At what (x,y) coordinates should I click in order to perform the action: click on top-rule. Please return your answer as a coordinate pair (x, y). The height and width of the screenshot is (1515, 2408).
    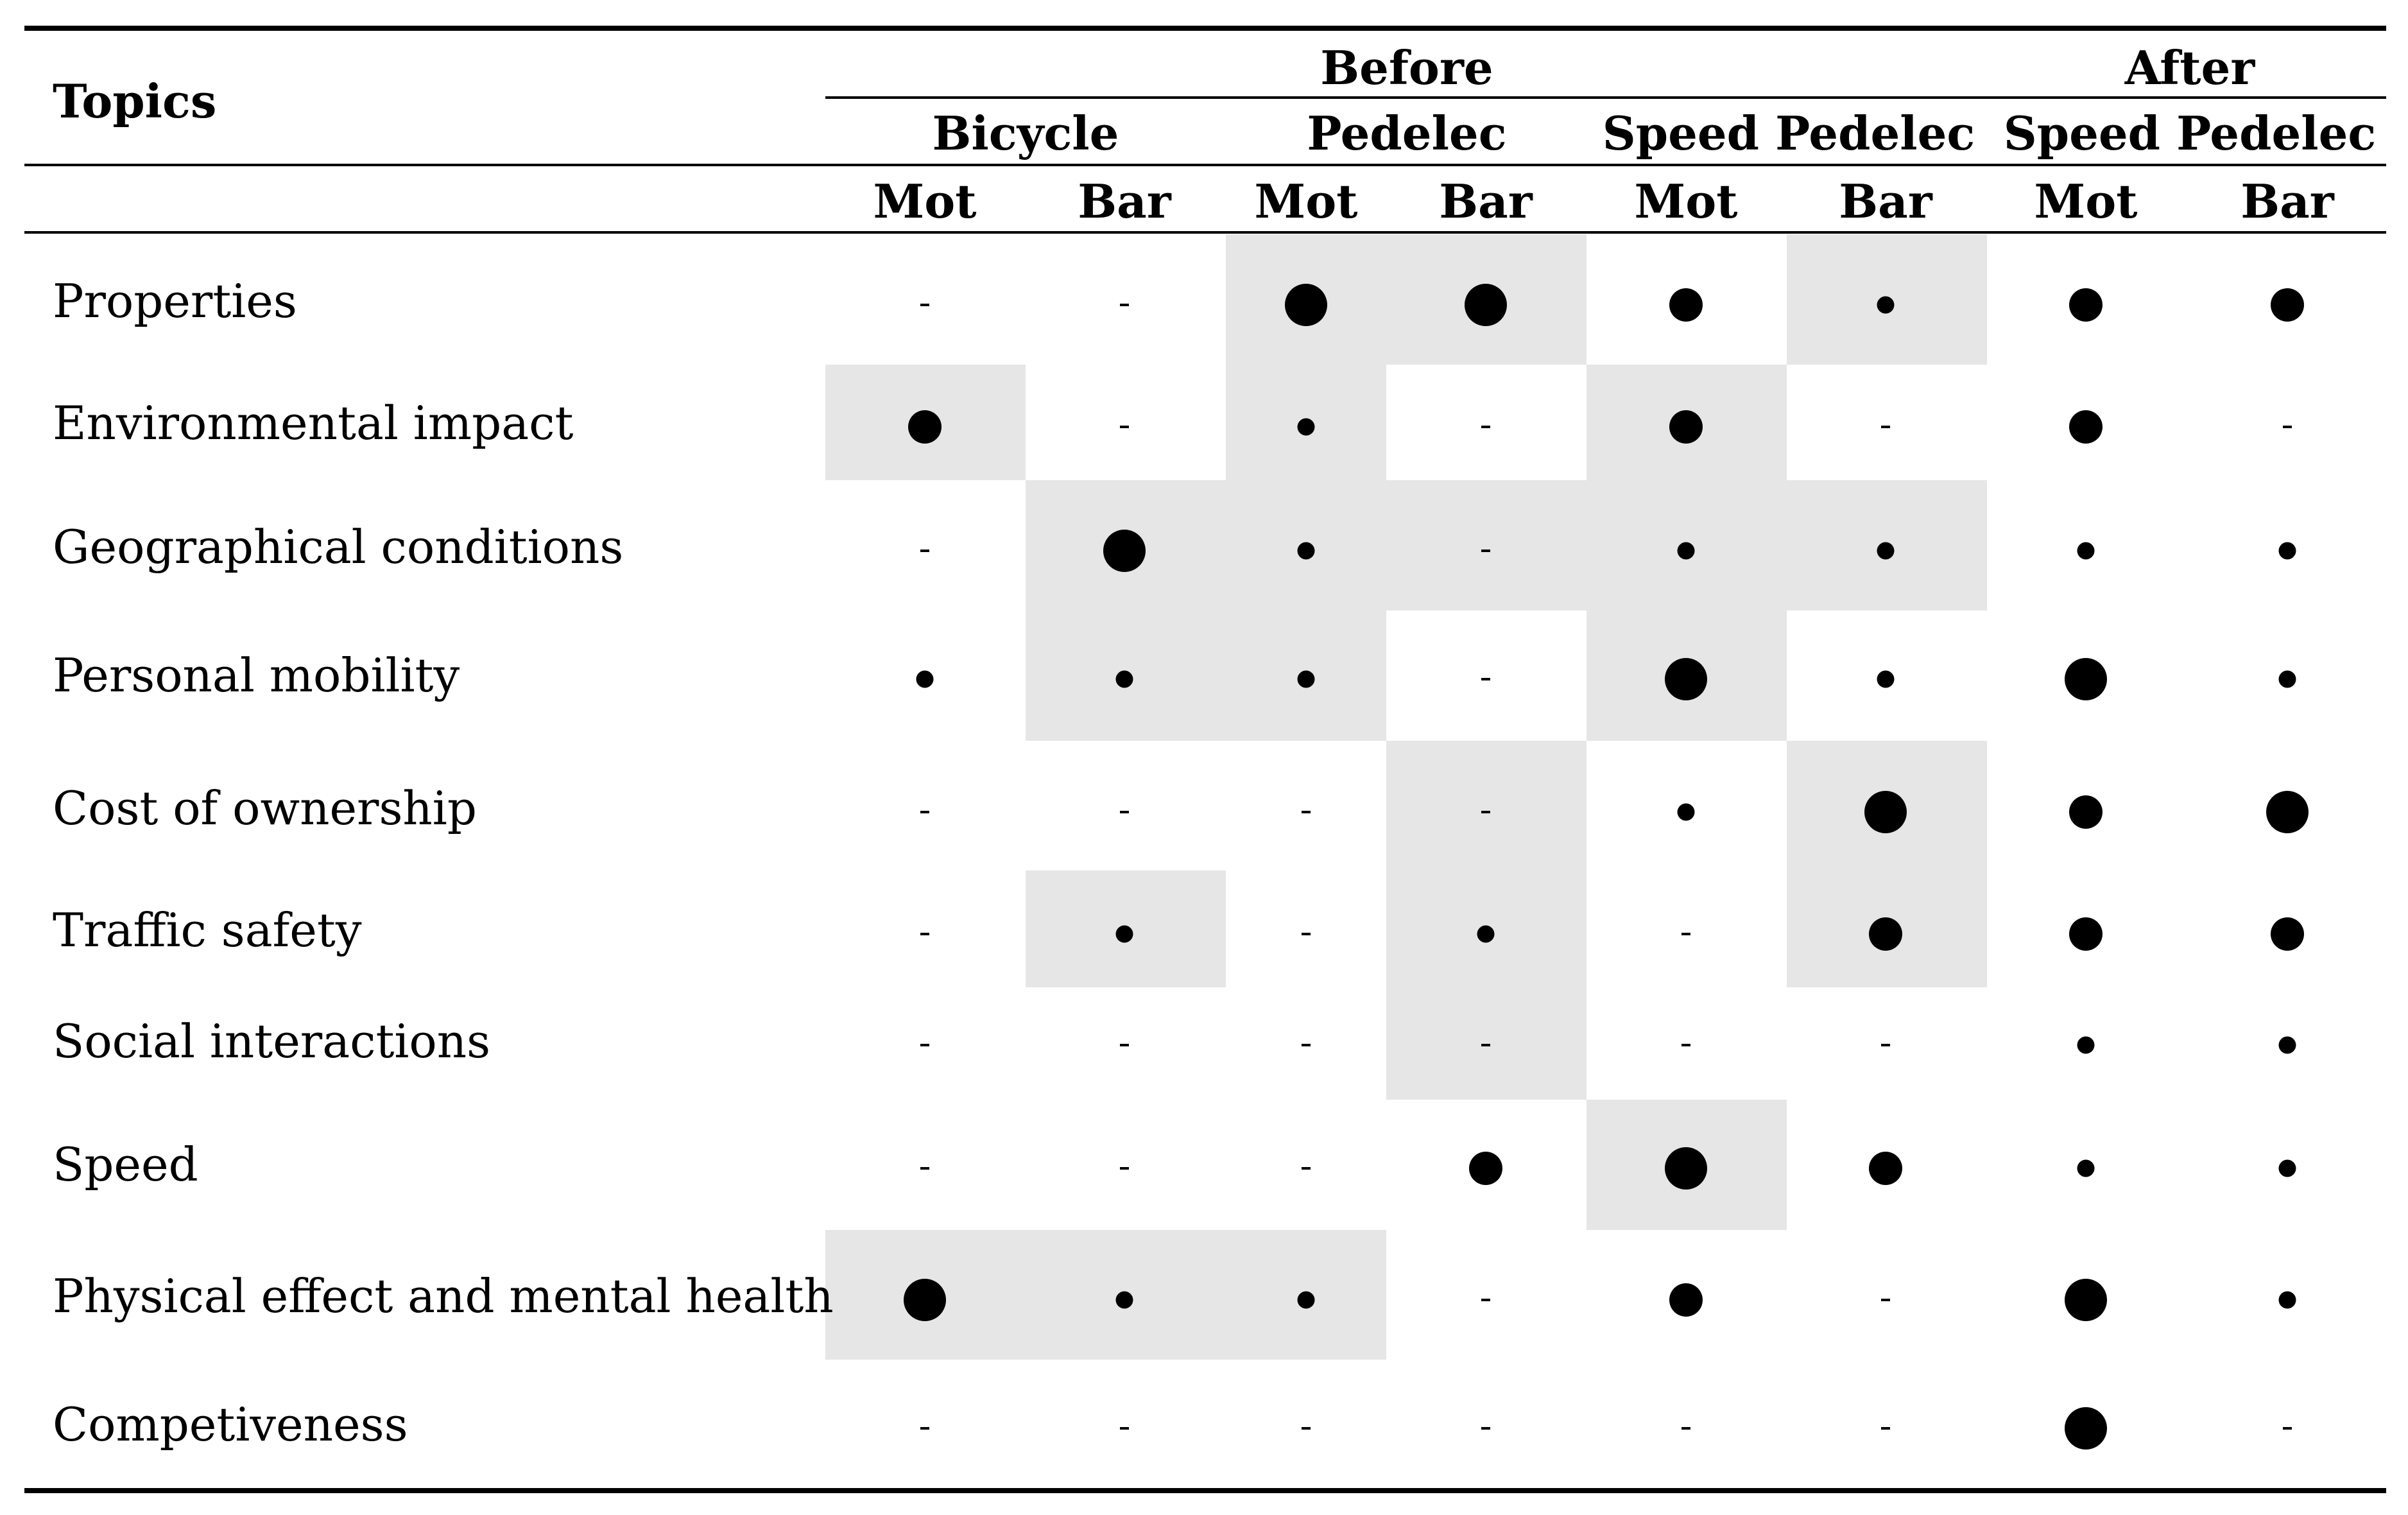
    Looking at the image, I should click on (1205, 28).